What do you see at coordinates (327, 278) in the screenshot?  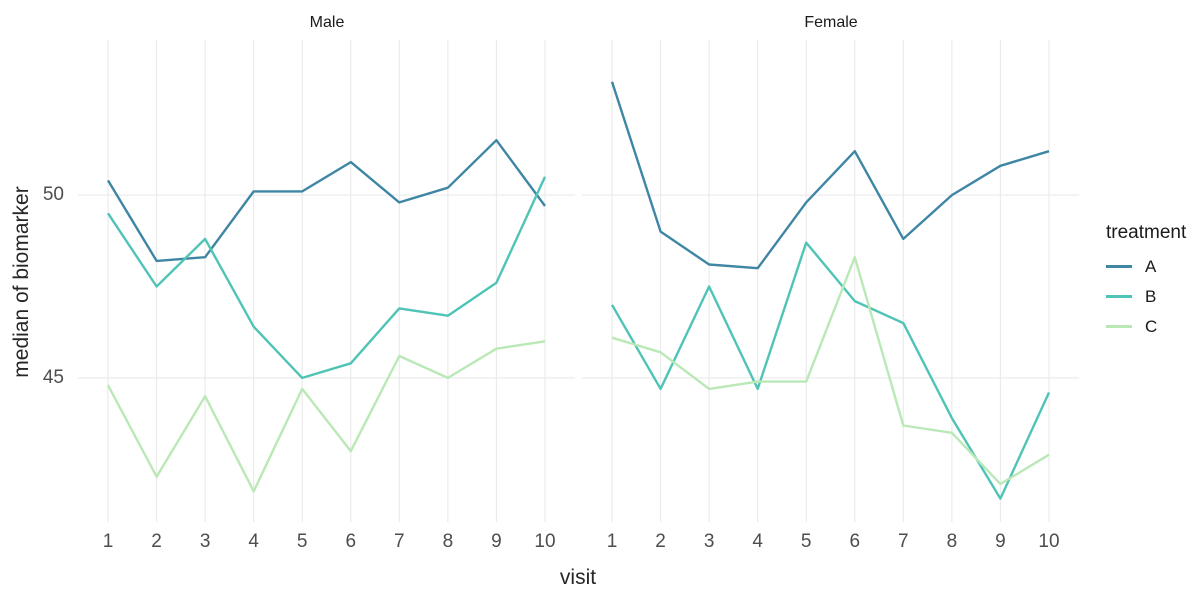 I see `series-line-b-male` at bounding box center [327, 278].